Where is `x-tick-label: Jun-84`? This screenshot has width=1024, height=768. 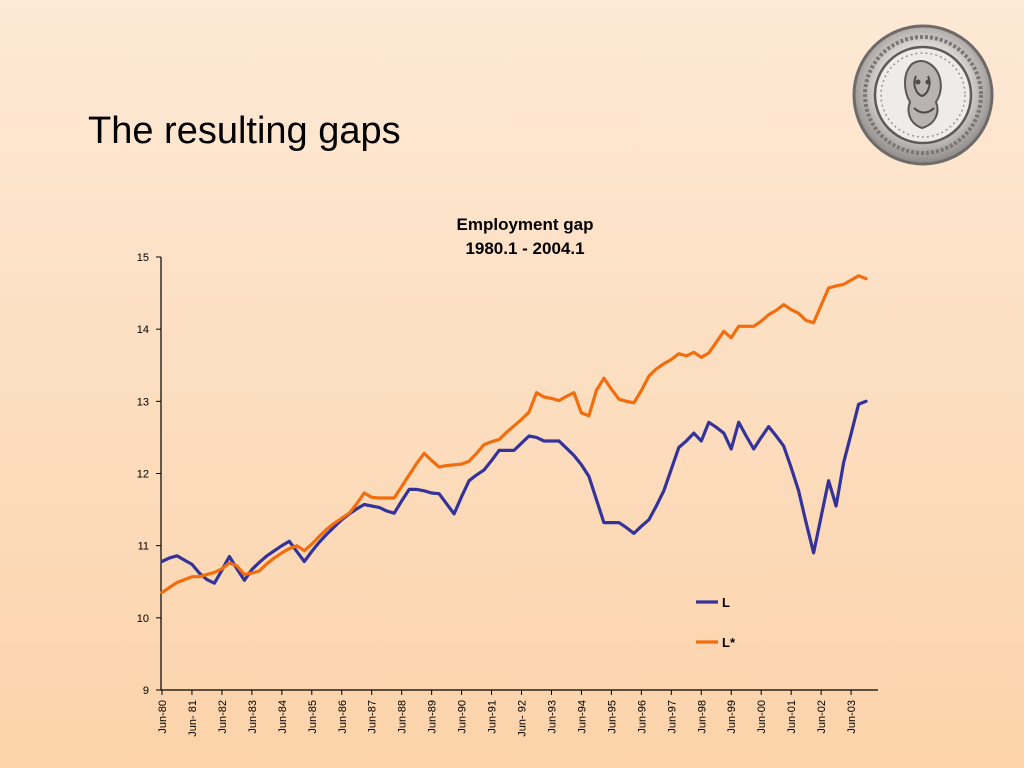
x-tick-label: Jun-84 is located at coordinates (283, 717).